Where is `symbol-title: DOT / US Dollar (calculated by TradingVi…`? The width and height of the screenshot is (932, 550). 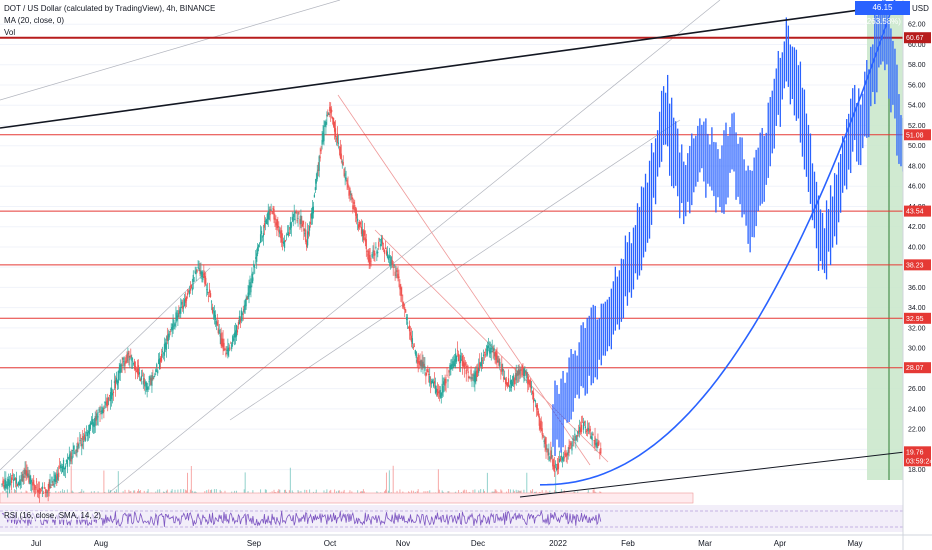 symbol-title: DOT / US Dollar (calculated by TradingVi… is located at coordinates (110, 8).